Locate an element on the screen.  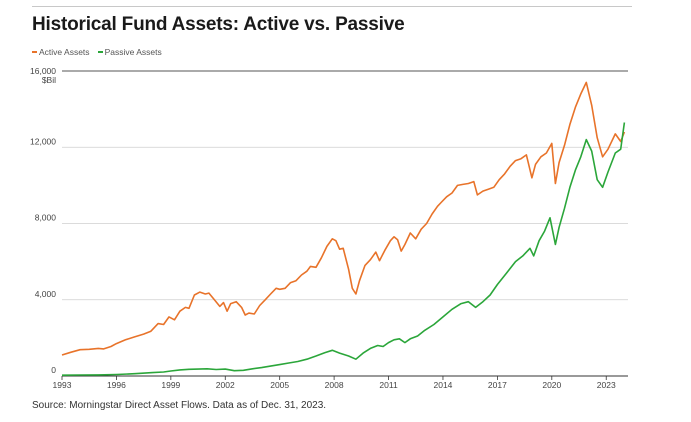
x-tick-label: 2020 is located at coordinates (551, 385).